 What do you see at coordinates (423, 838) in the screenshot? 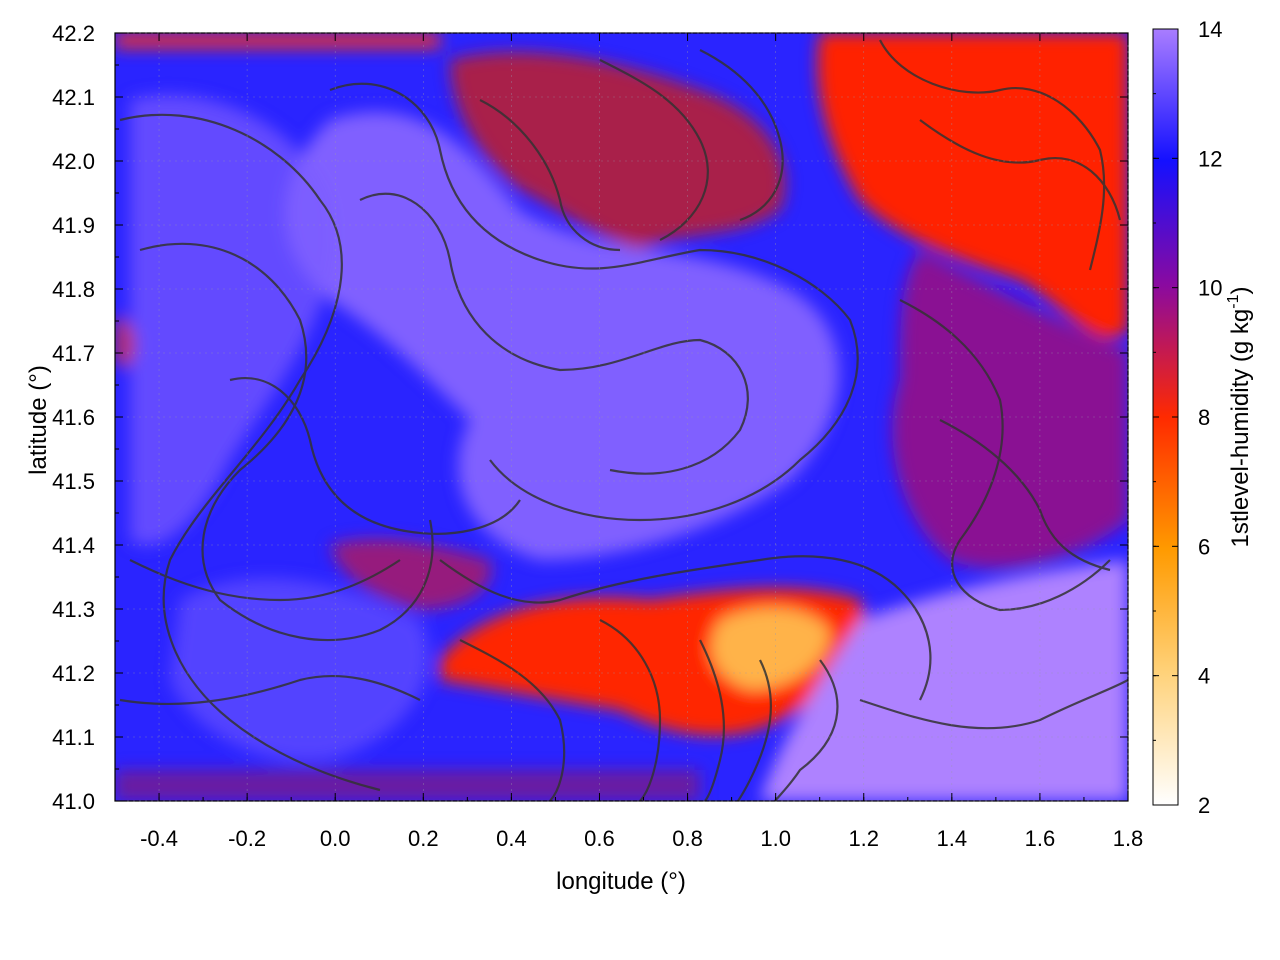
I see `x-tick-label: 0.2` at bounding box center [423, 838].